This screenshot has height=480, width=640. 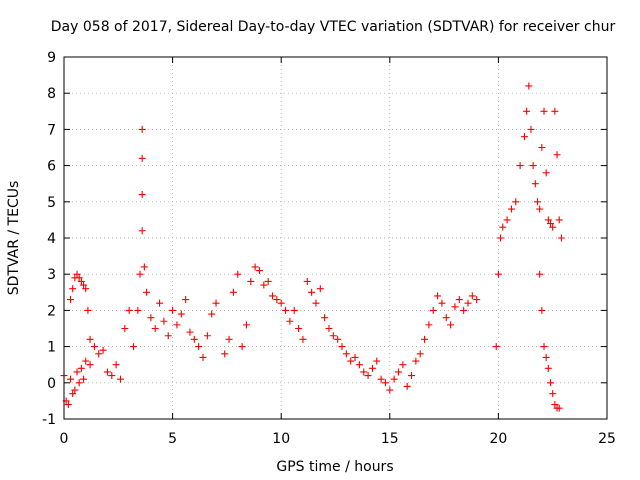 What do you see at coordinates (51, 311) in the screenshot?
I see `y-tick-label: 2` at bounding box center [51, 311].